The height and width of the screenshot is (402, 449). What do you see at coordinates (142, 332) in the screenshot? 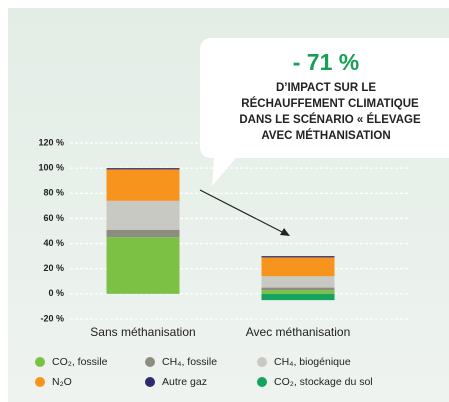
I see `x-tick-label: Sans méthanisation` at bounding box center [142, 332].